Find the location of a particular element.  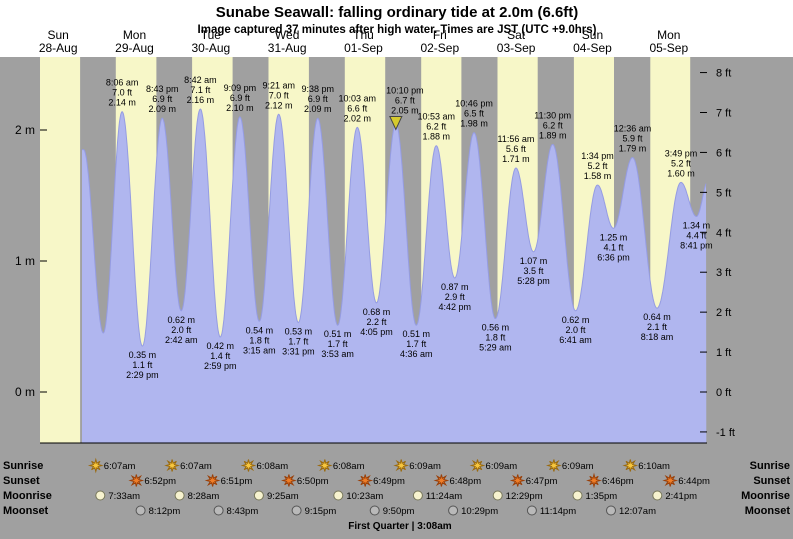

high-tide-label: 2.12 m is located at coordinates (279, 105).